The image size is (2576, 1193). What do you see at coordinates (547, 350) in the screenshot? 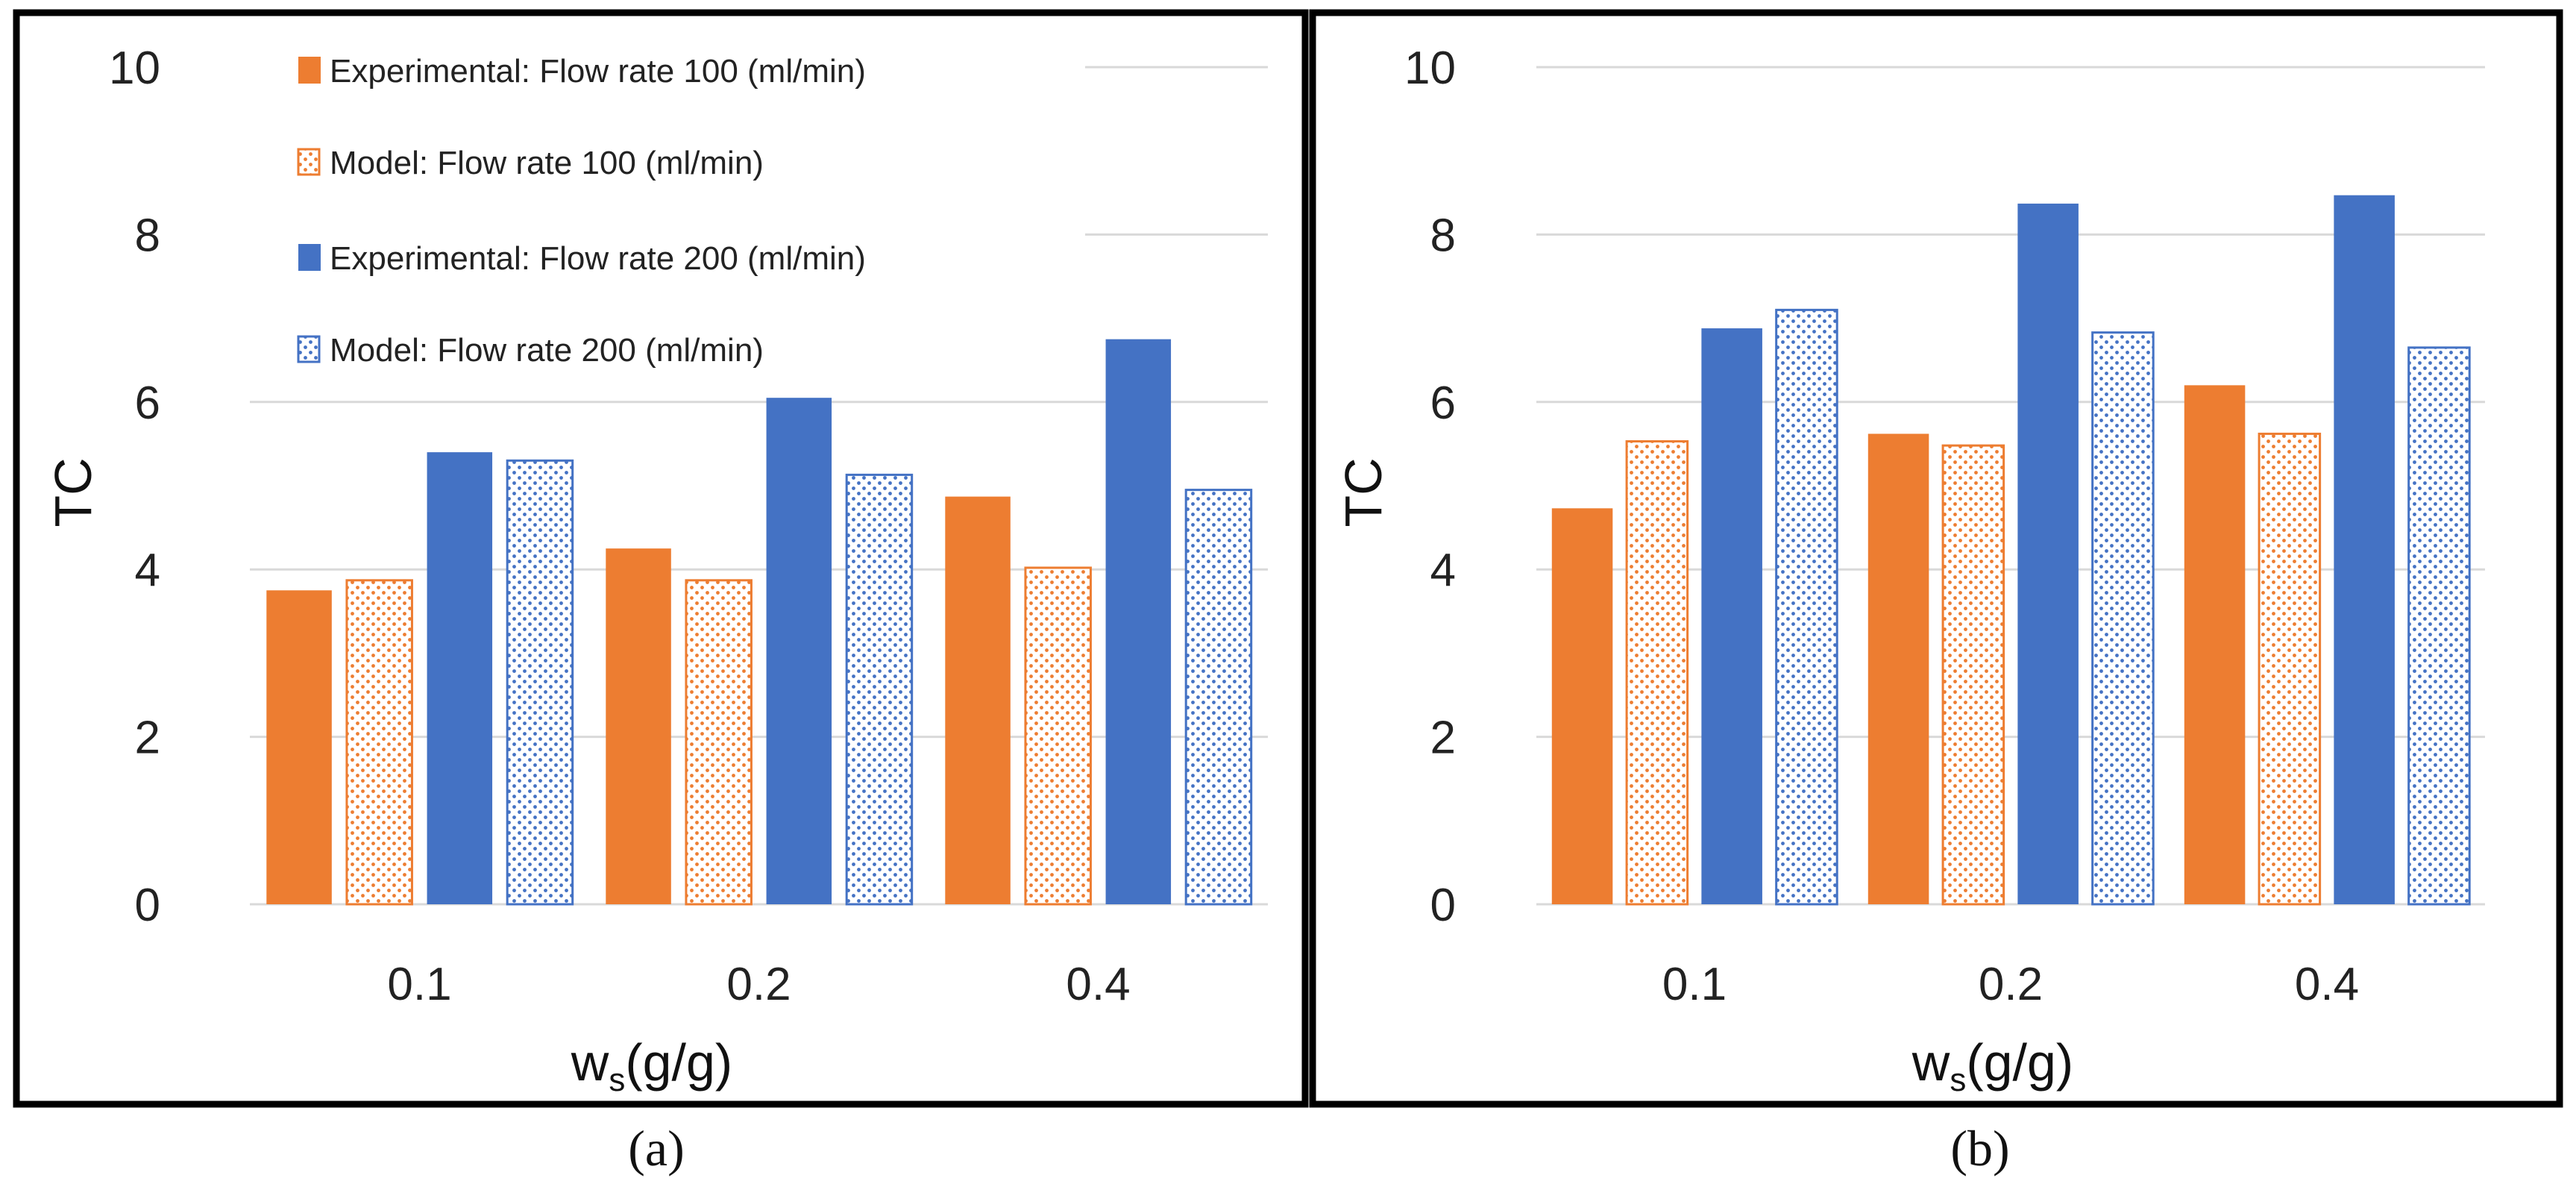
I see `legend-label-model-200: Model: Flow rate 200 (ml/min)` at bounding box center [547, 350].